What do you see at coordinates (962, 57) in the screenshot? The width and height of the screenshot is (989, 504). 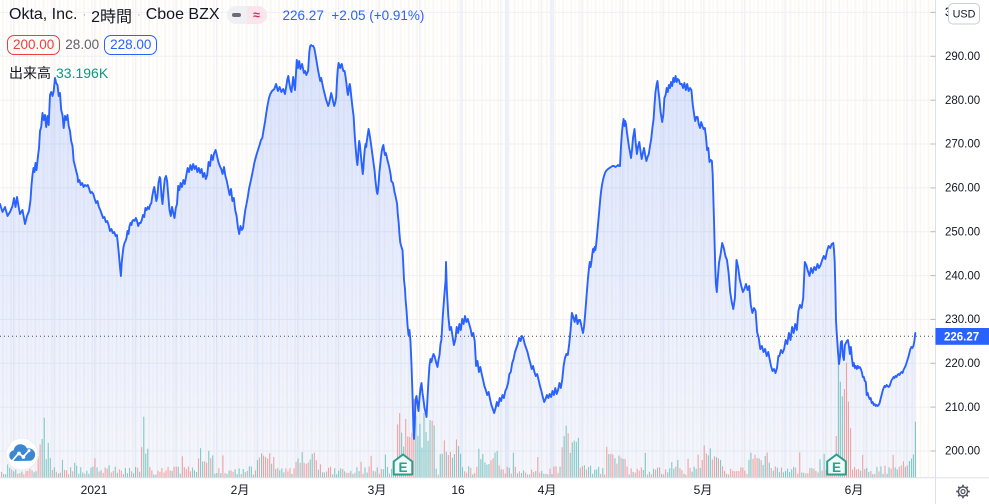 I see `svg-text: 290.00` at bounding box center [962, 57].